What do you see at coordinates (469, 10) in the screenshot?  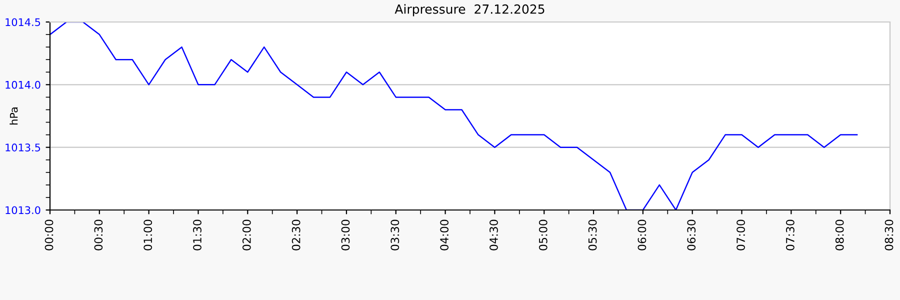 I see `chart-title: Airpressure 27.12.2025` at bounding box center [469, 10].